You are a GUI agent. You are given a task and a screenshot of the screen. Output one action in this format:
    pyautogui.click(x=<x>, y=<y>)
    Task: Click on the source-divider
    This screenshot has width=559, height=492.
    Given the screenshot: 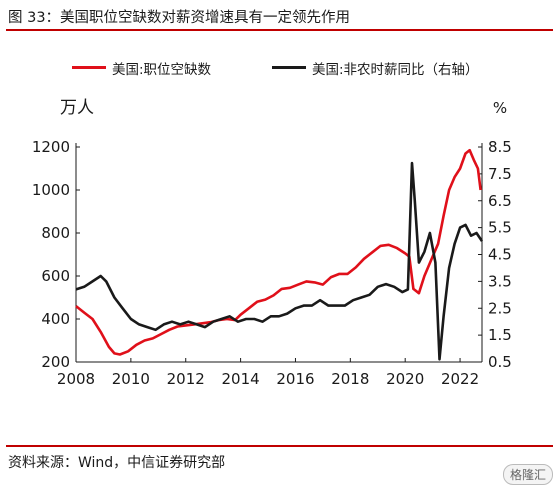 What is the action you would take?
    pyautogui.click(x=279, y=446)
    